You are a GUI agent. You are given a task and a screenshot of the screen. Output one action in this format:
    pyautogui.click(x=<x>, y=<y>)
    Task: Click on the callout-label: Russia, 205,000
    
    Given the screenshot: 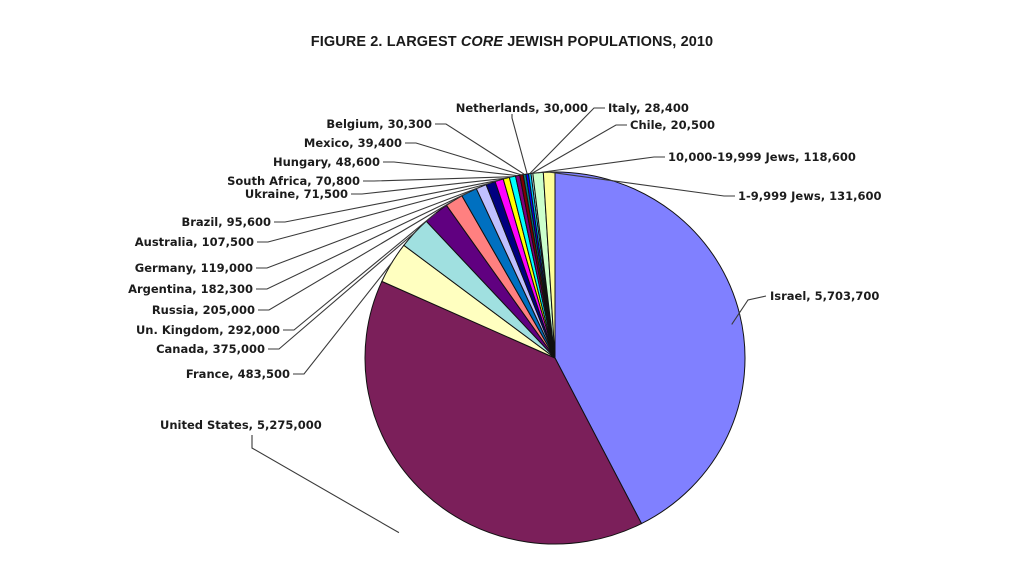 What is the action you would take?
    pyautogui.click(x=203, y=310)
    